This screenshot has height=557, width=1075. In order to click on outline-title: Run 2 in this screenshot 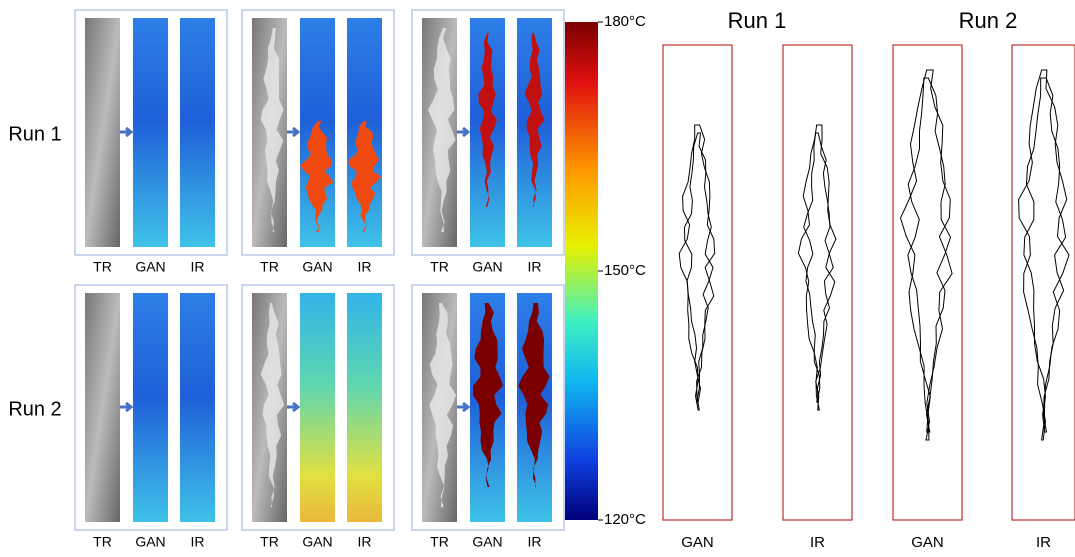, I will do `click(988, 20)`.